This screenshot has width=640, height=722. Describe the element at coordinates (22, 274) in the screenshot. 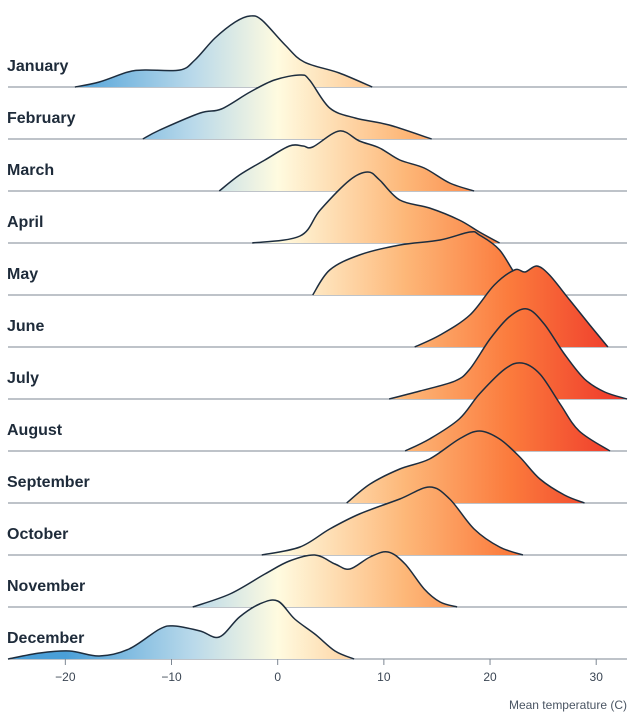

I see `month-label: May` at that location.